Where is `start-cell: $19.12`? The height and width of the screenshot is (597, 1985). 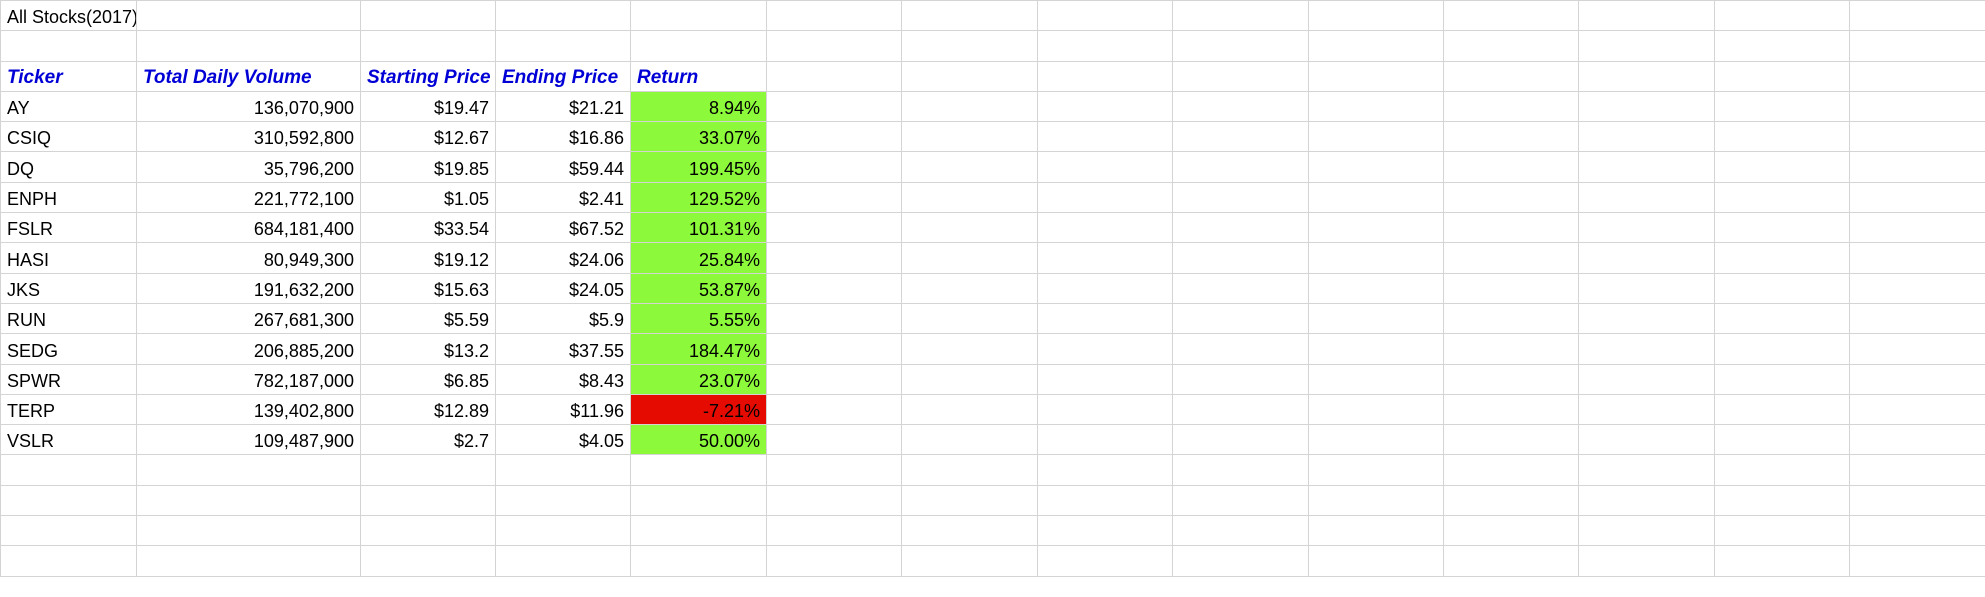
start-cell: $19.12 is located at coordinates (428, 258).